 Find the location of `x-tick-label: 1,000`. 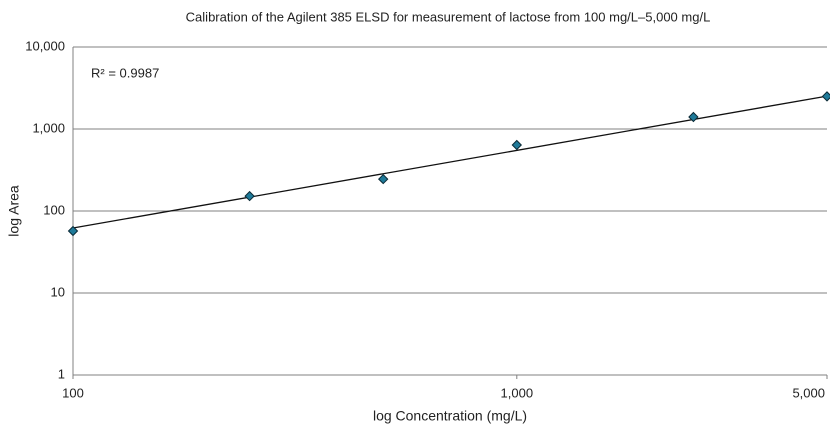

x-tick-label: 1,000 is located at coordinates (517, 392).